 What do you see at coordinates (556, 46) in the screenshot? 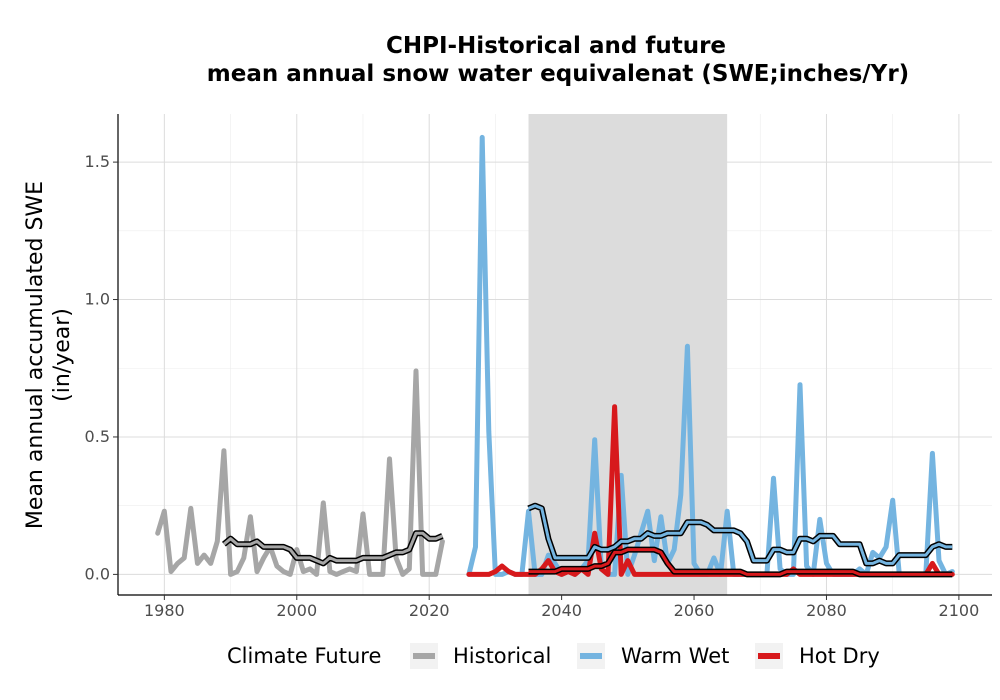
I see `chart-title-line-1: CHPI-Historical and future` at bounding box center [556, 46].